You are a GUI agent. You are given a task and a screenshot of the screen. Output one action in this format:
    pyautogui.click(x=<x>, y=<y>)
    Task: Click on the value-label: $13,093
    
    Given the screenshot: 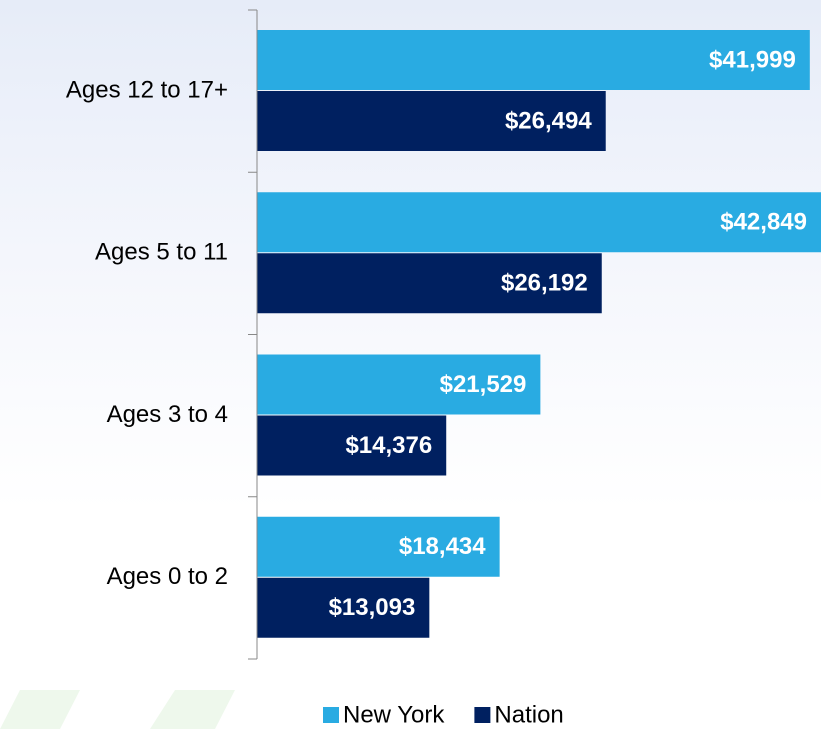 What is the action you would take?
    pyautogui.click(x=372, y=607)
    